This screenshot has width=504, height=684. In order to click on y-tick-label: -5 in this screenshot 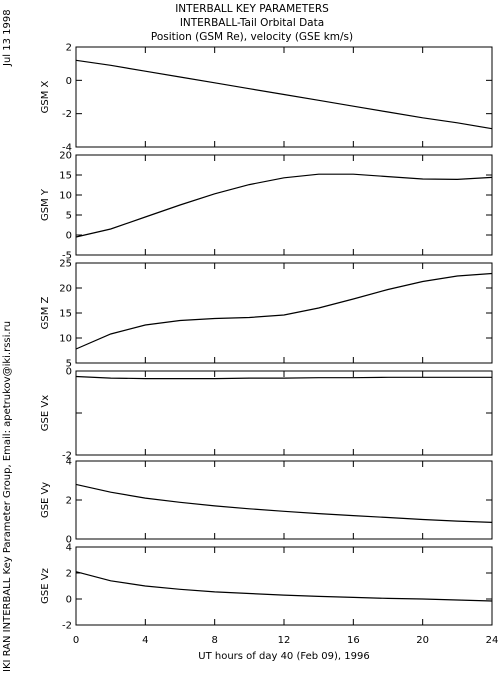, I will do `click(67, 256)`.